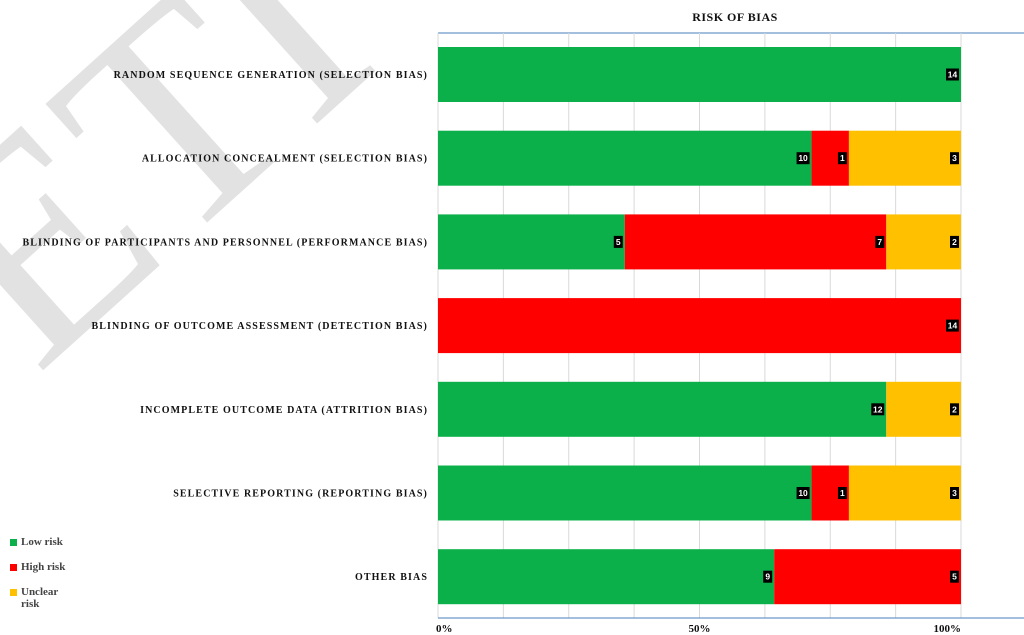 This screenshot has width=1024, height=635. I want to click on category-label: OTHER BIAS, so click(391, 577).